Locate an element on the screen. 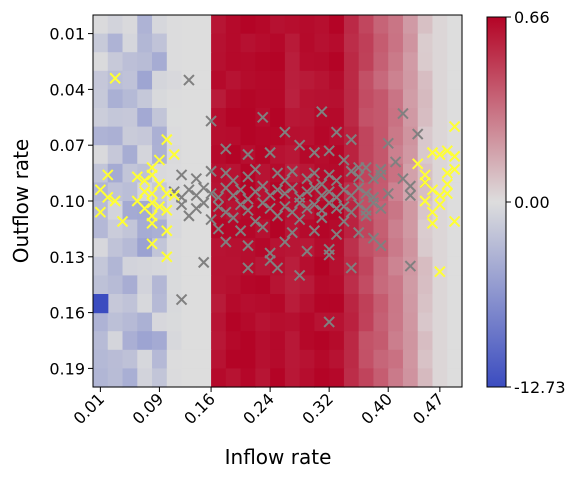  y-axis-label: Outflow rate is located at coordinates (21, 201).